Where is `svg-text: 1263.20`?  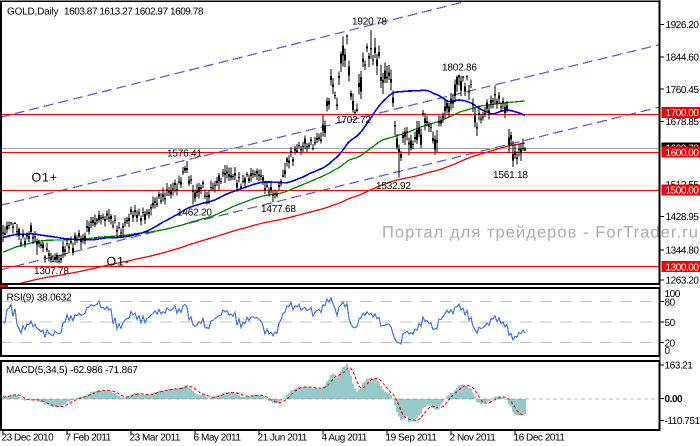 svg-text: 1263.20 is located at coordinates (683, 281).